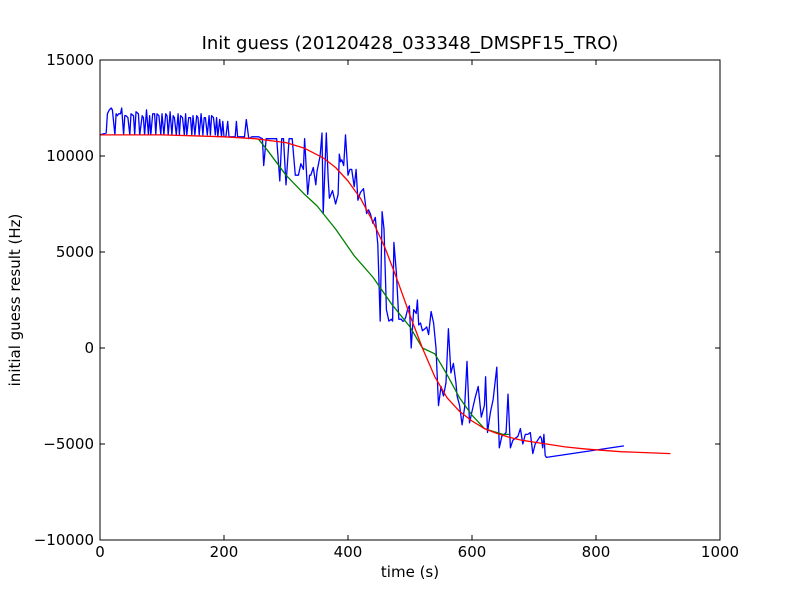 The height and width of the screenshot is (600, 800). I want to click on y-tick-label: 10000, so click(70, 156).